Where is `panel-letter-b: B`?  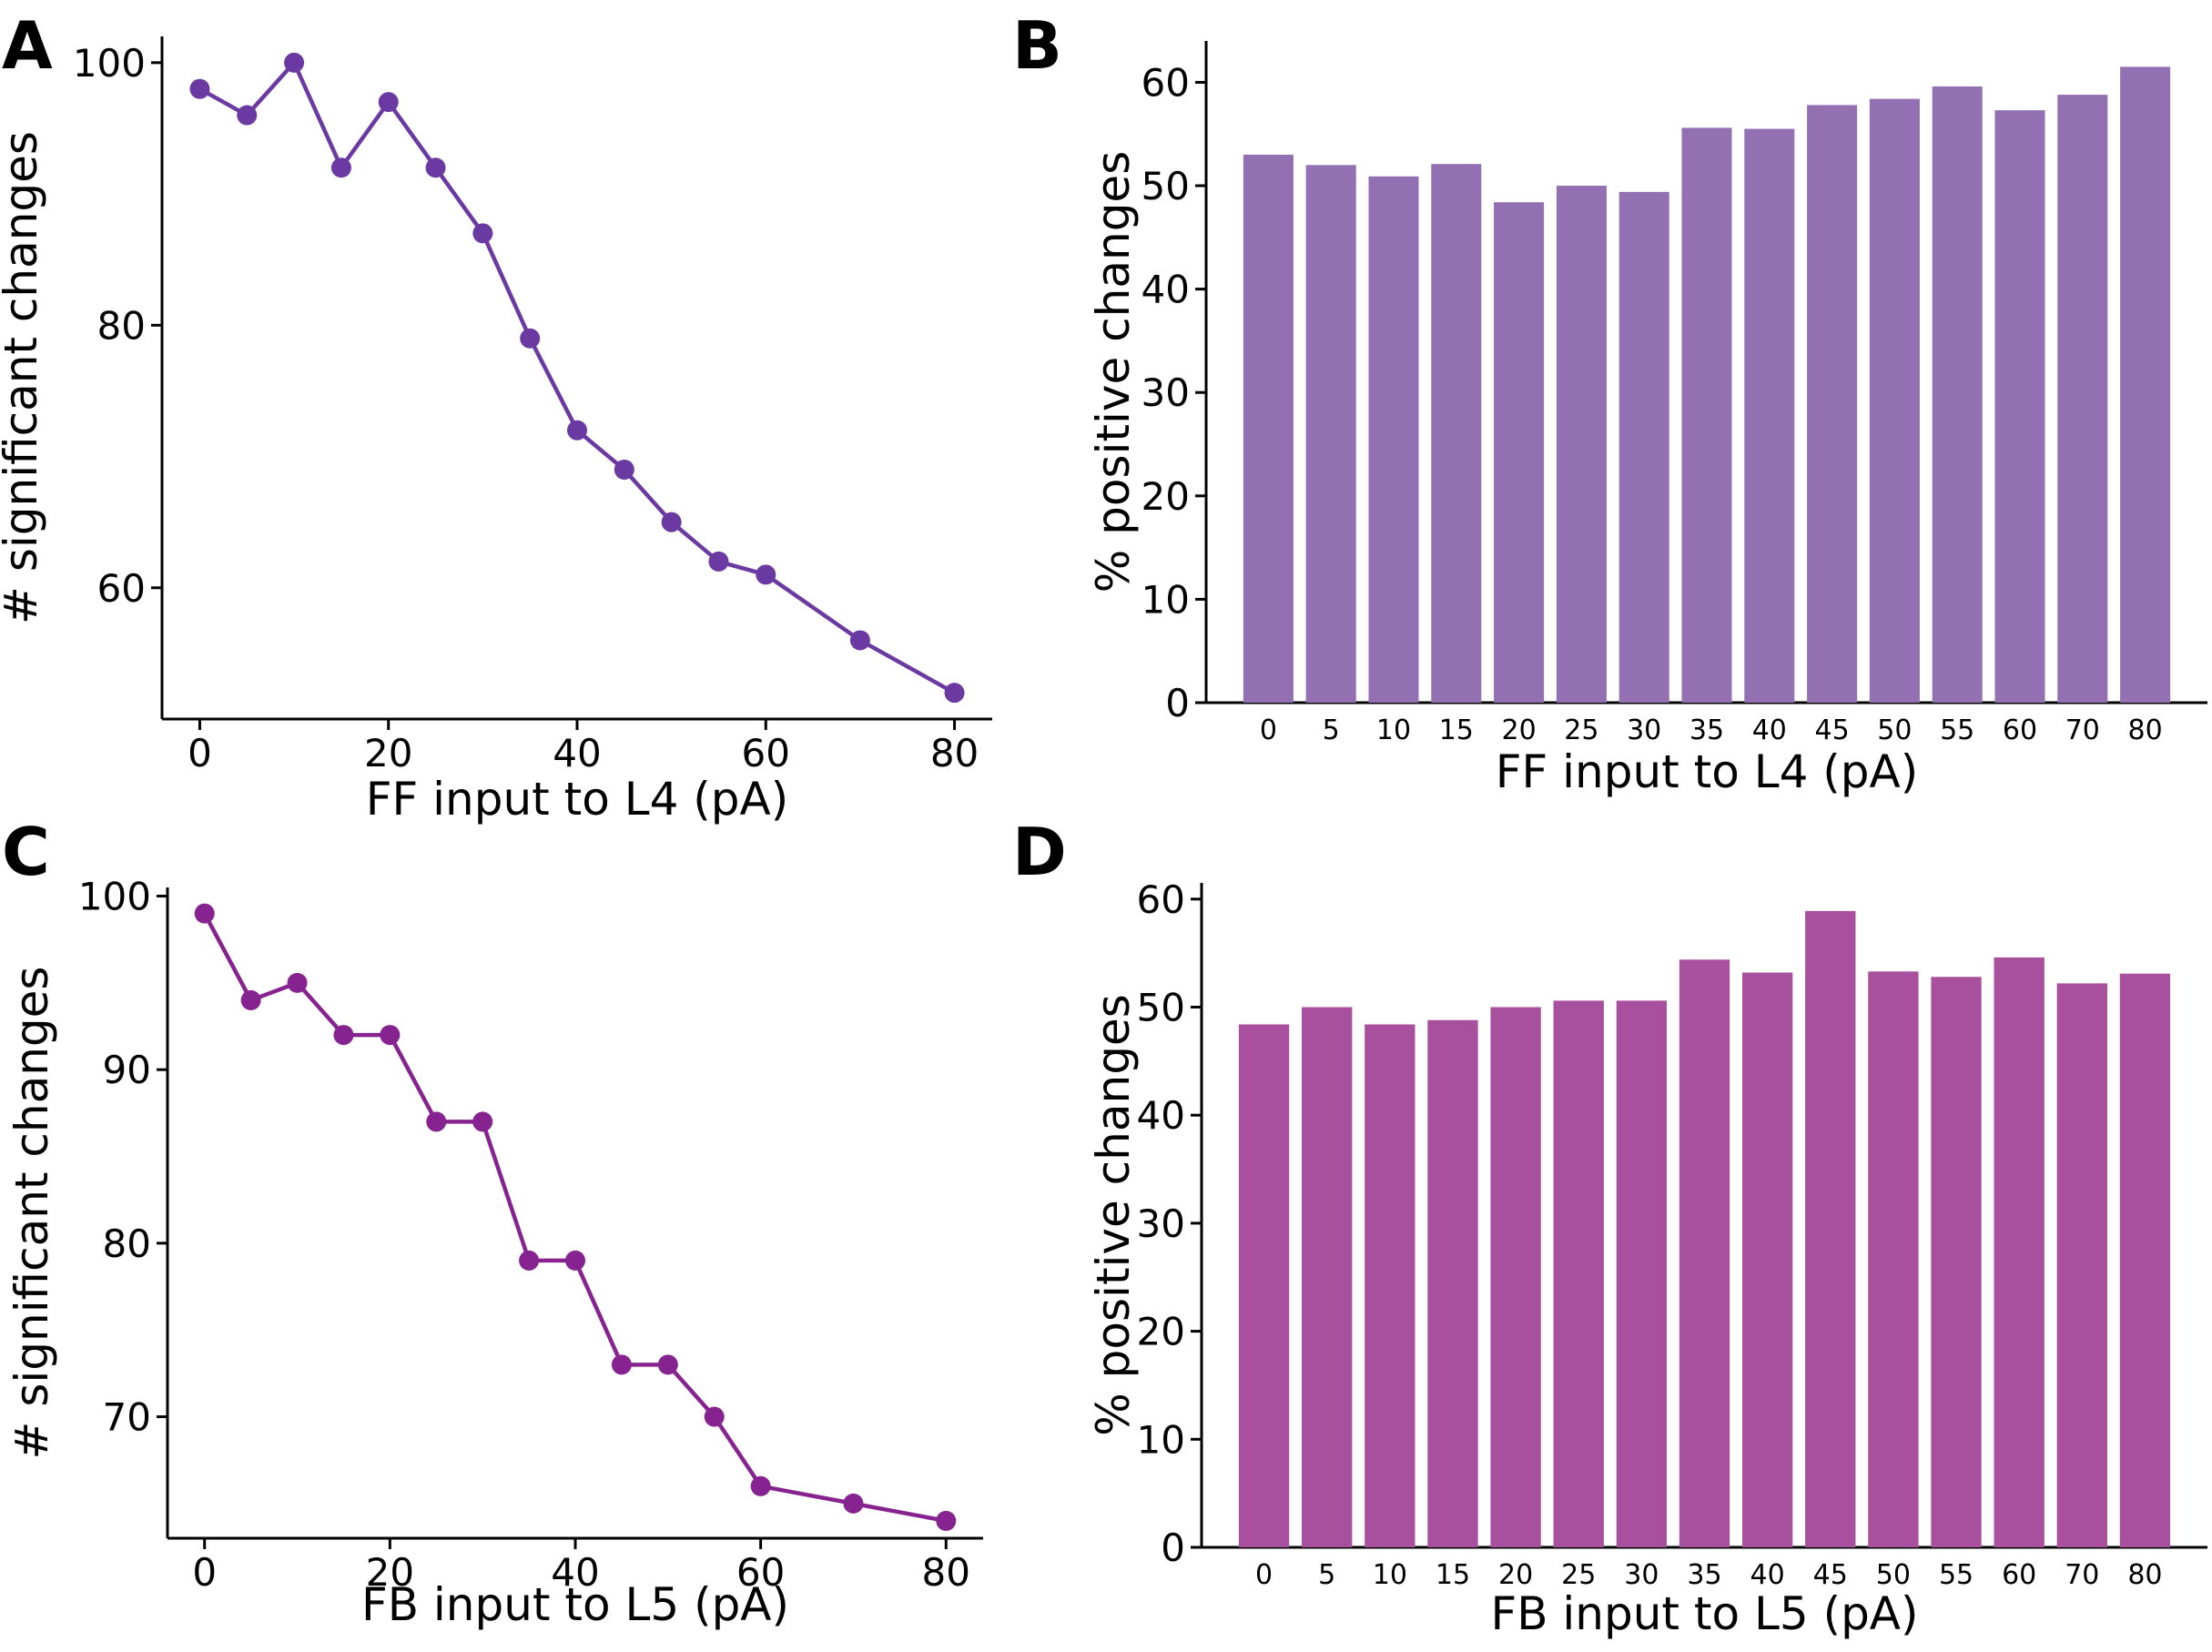 panel-letter-b: B is located at coordinates (1037, 46).